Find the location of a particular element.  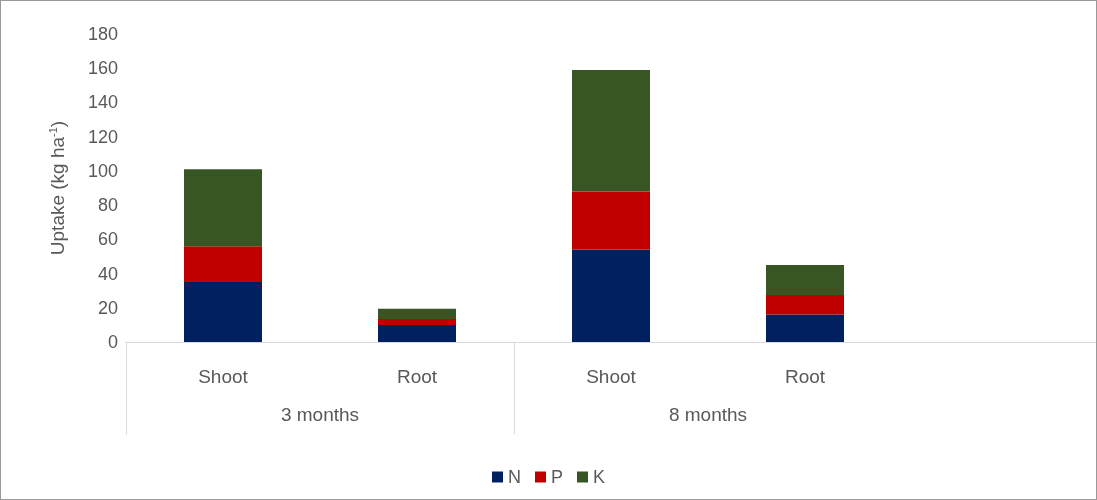

y-tick-label: 40 is located at coordinates (107, 273).